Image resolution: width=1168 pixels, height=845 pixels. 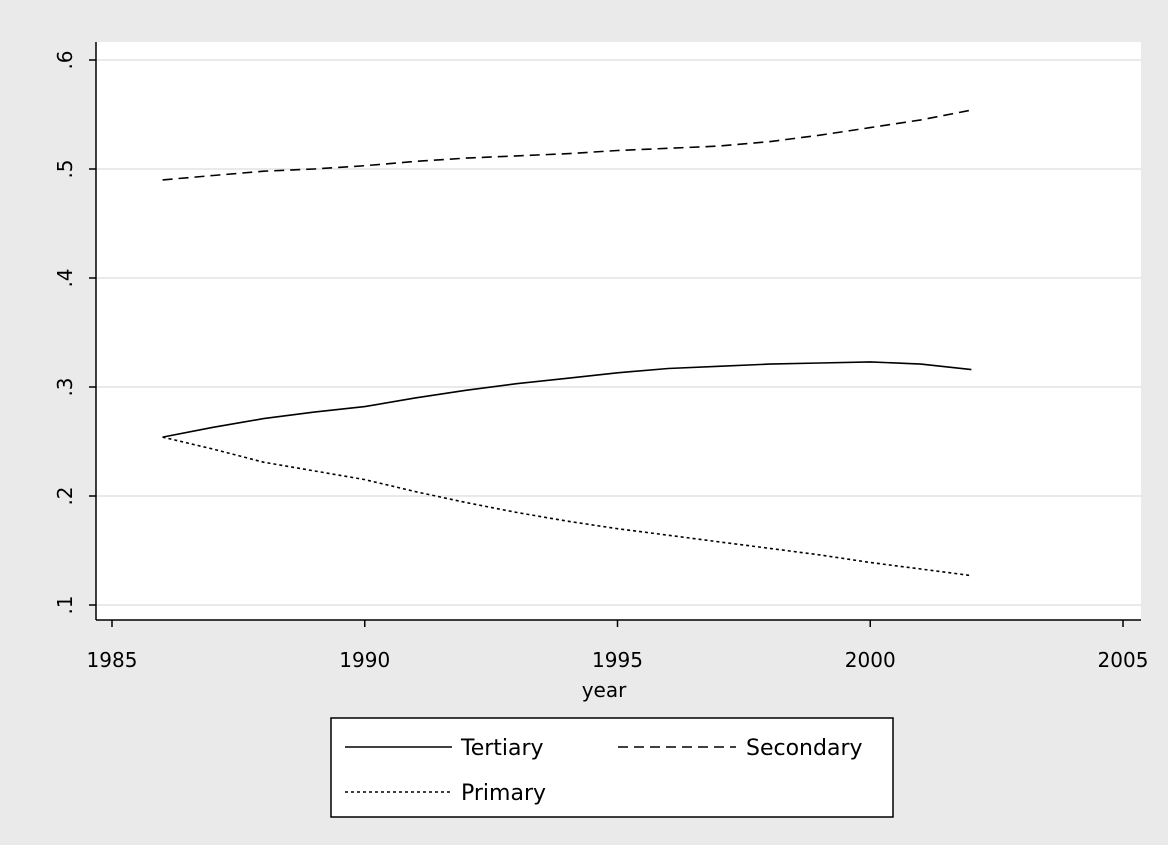 I want to click on x-axis-label: year, so click(x=604, y=690).